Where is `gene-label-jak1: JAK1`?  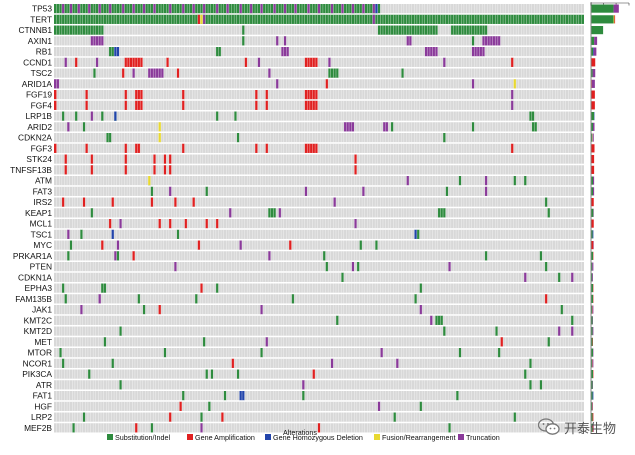
gene-label-jak1: JAK1 is located at coordinates (42, 310).